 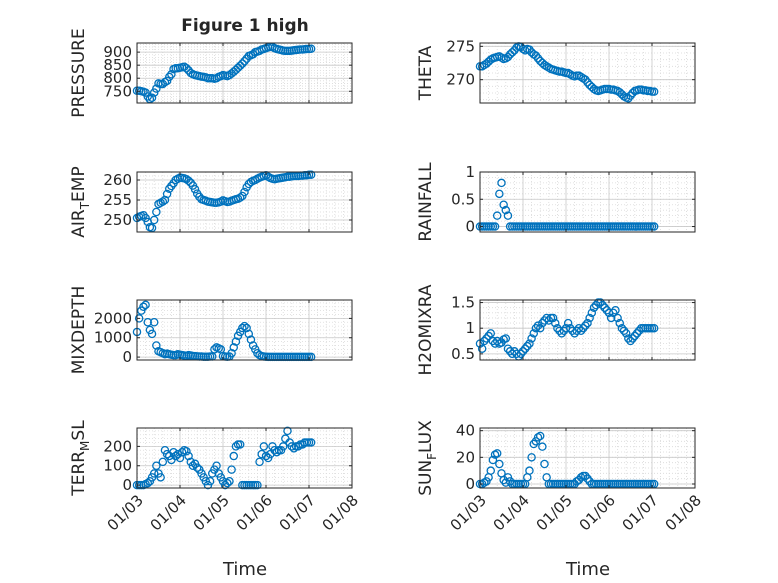 What do you see at coordinates (587, 458) in the screenshot?
I see `axes-box-sun-flux` at bounding box center [587, 458].